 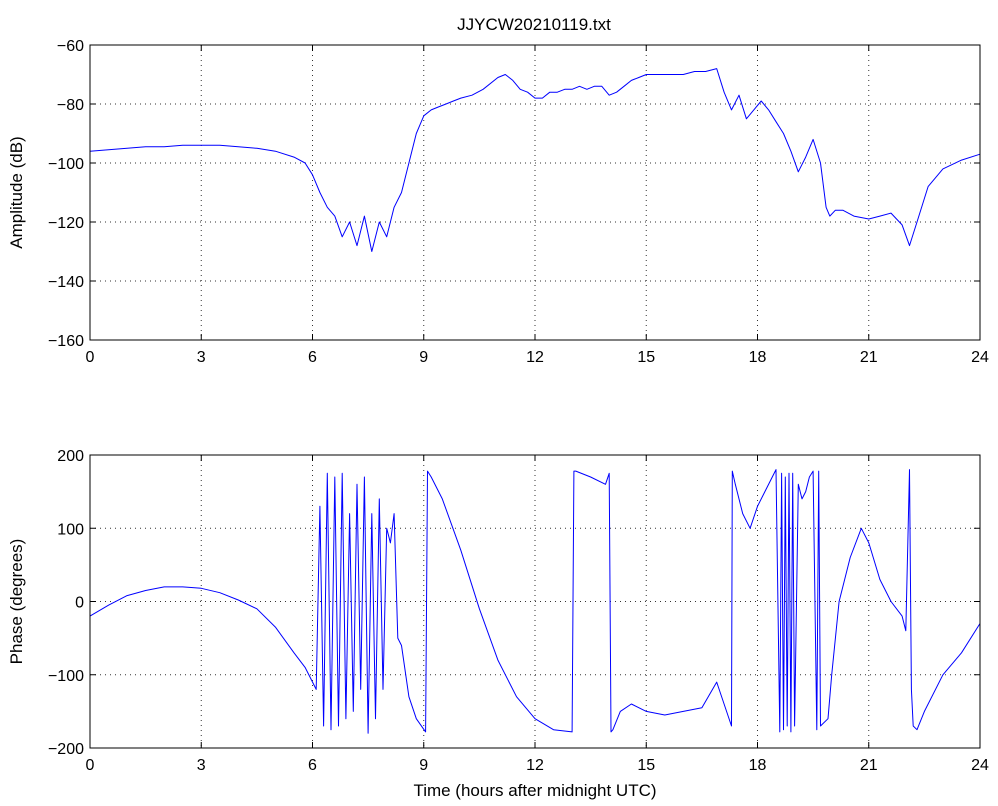 I want to click on phase-x-tick-label: 12, so click(x=535, y=765).